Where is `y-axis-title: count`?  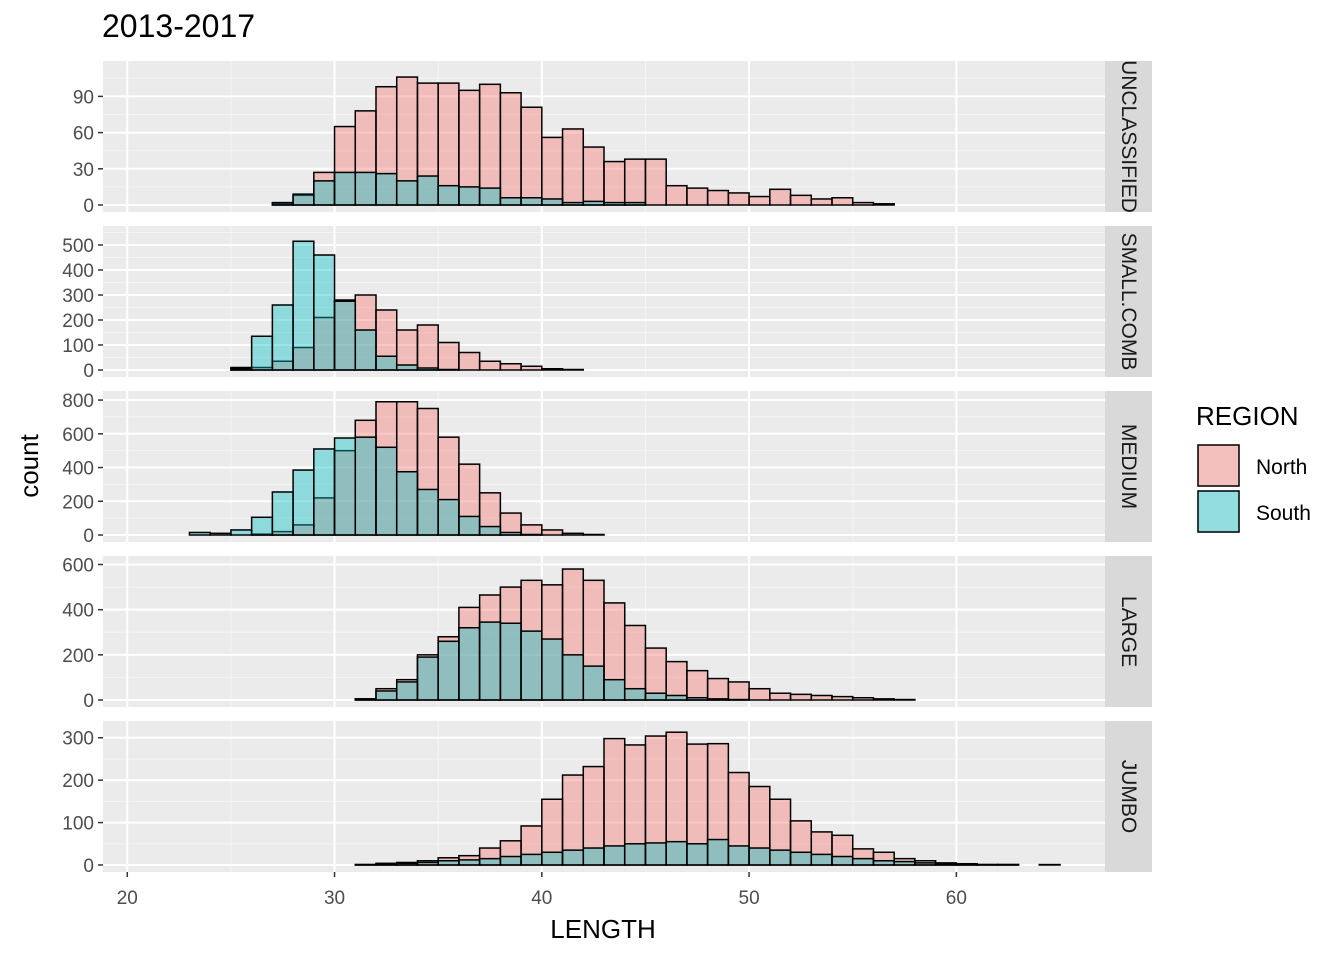 y-axis-title: count is located at coordinates (29, 465).